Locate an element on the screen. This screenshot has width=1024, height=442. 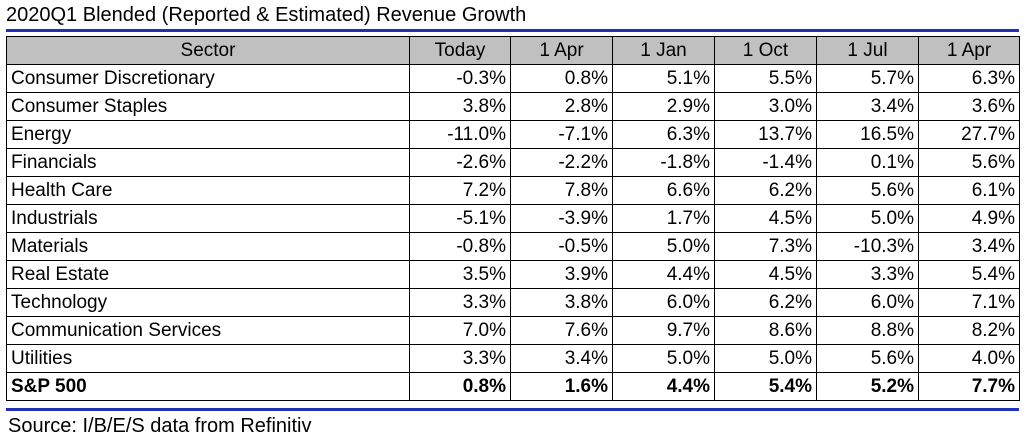
value-cell: 2.8% is located at coordinates (561, 106).